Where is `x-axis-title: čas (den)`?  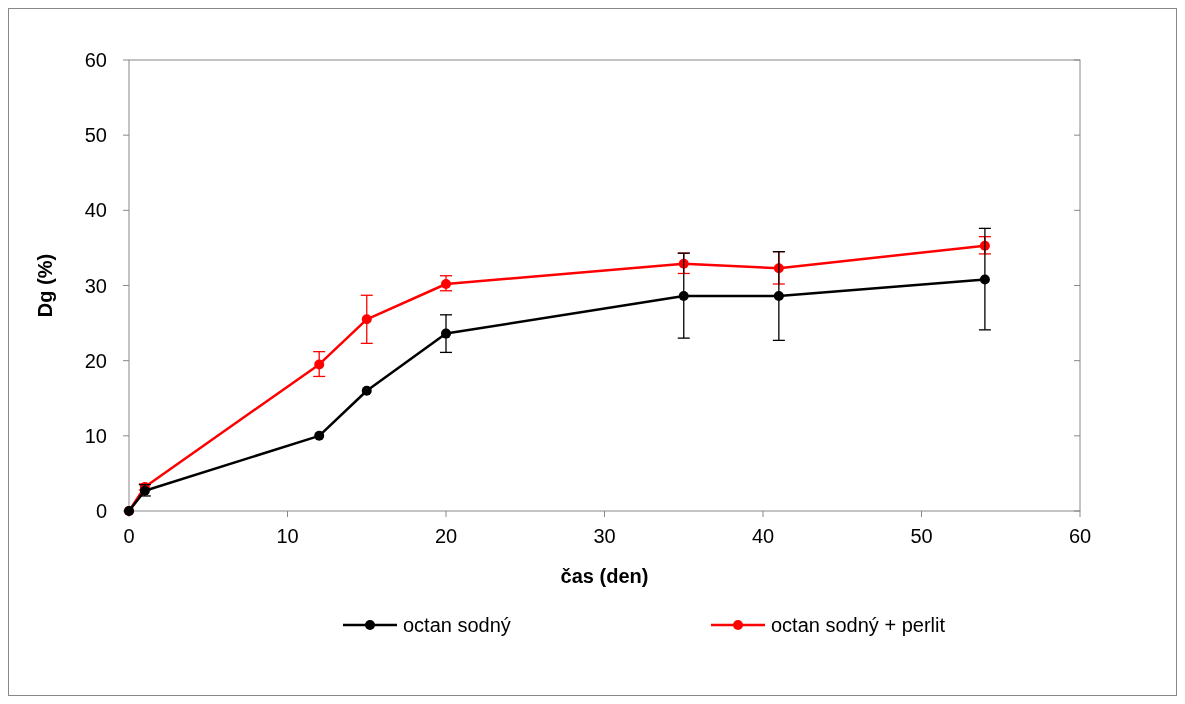
x-axis-title: čas (den) is located at coordinates (604, 576).